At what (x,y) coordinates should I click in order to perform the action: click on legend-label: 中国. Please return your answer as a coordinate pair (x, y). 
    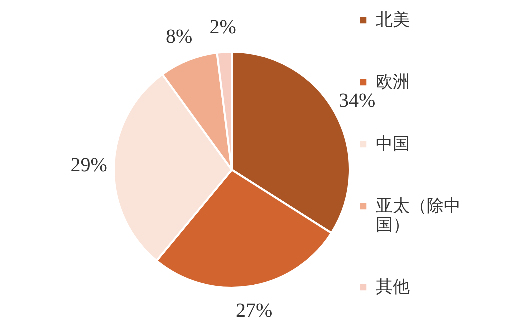
    Looking at the image, I should click on (393, 144).